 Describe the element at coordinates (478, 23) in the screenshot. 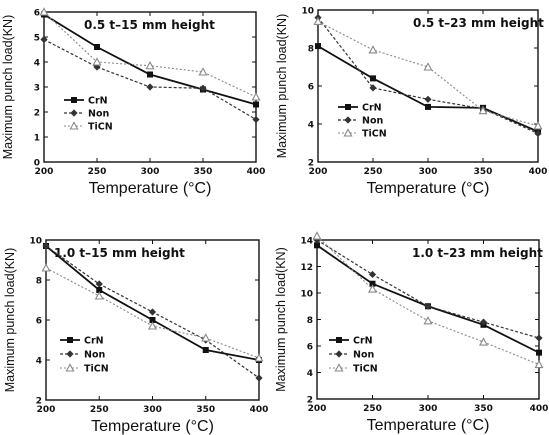

I see `chart-title: 0.5 t–23 mm height` at that location.